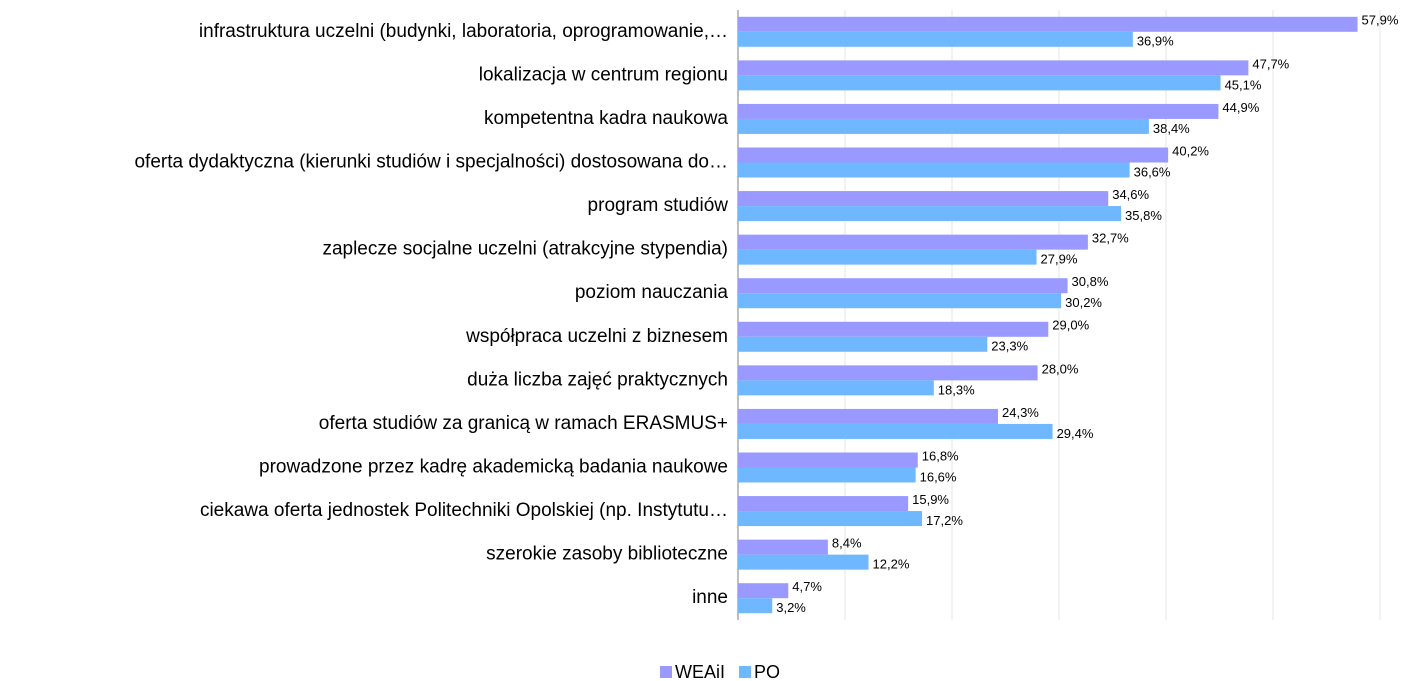 Image resolution: width=1423 pixels, height=681 pixels. Describe the element at coordinates (767, 671) in the screenshot. I see `legend-label: PO` at that location.